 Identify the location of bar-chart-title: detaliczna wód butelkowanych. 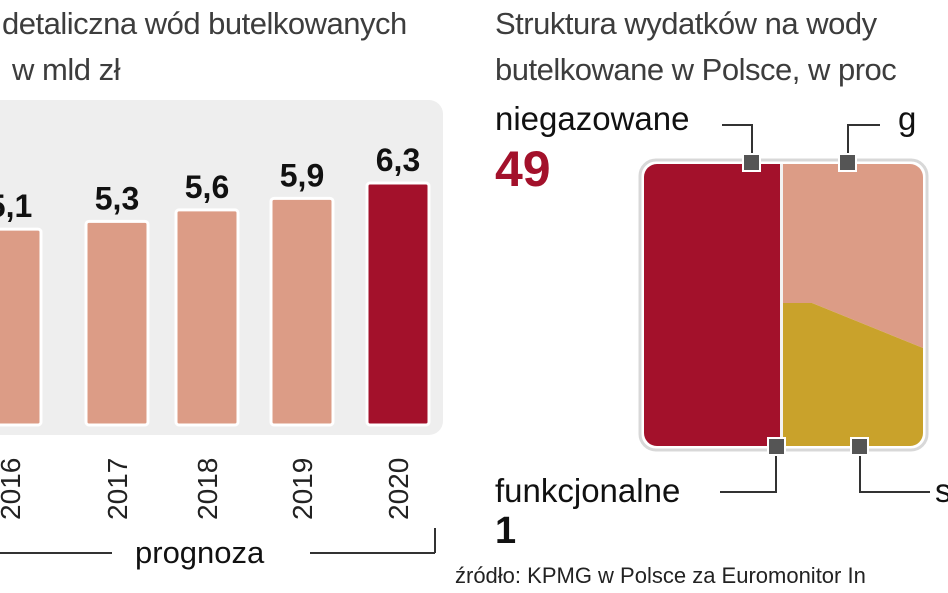
(204, 23).